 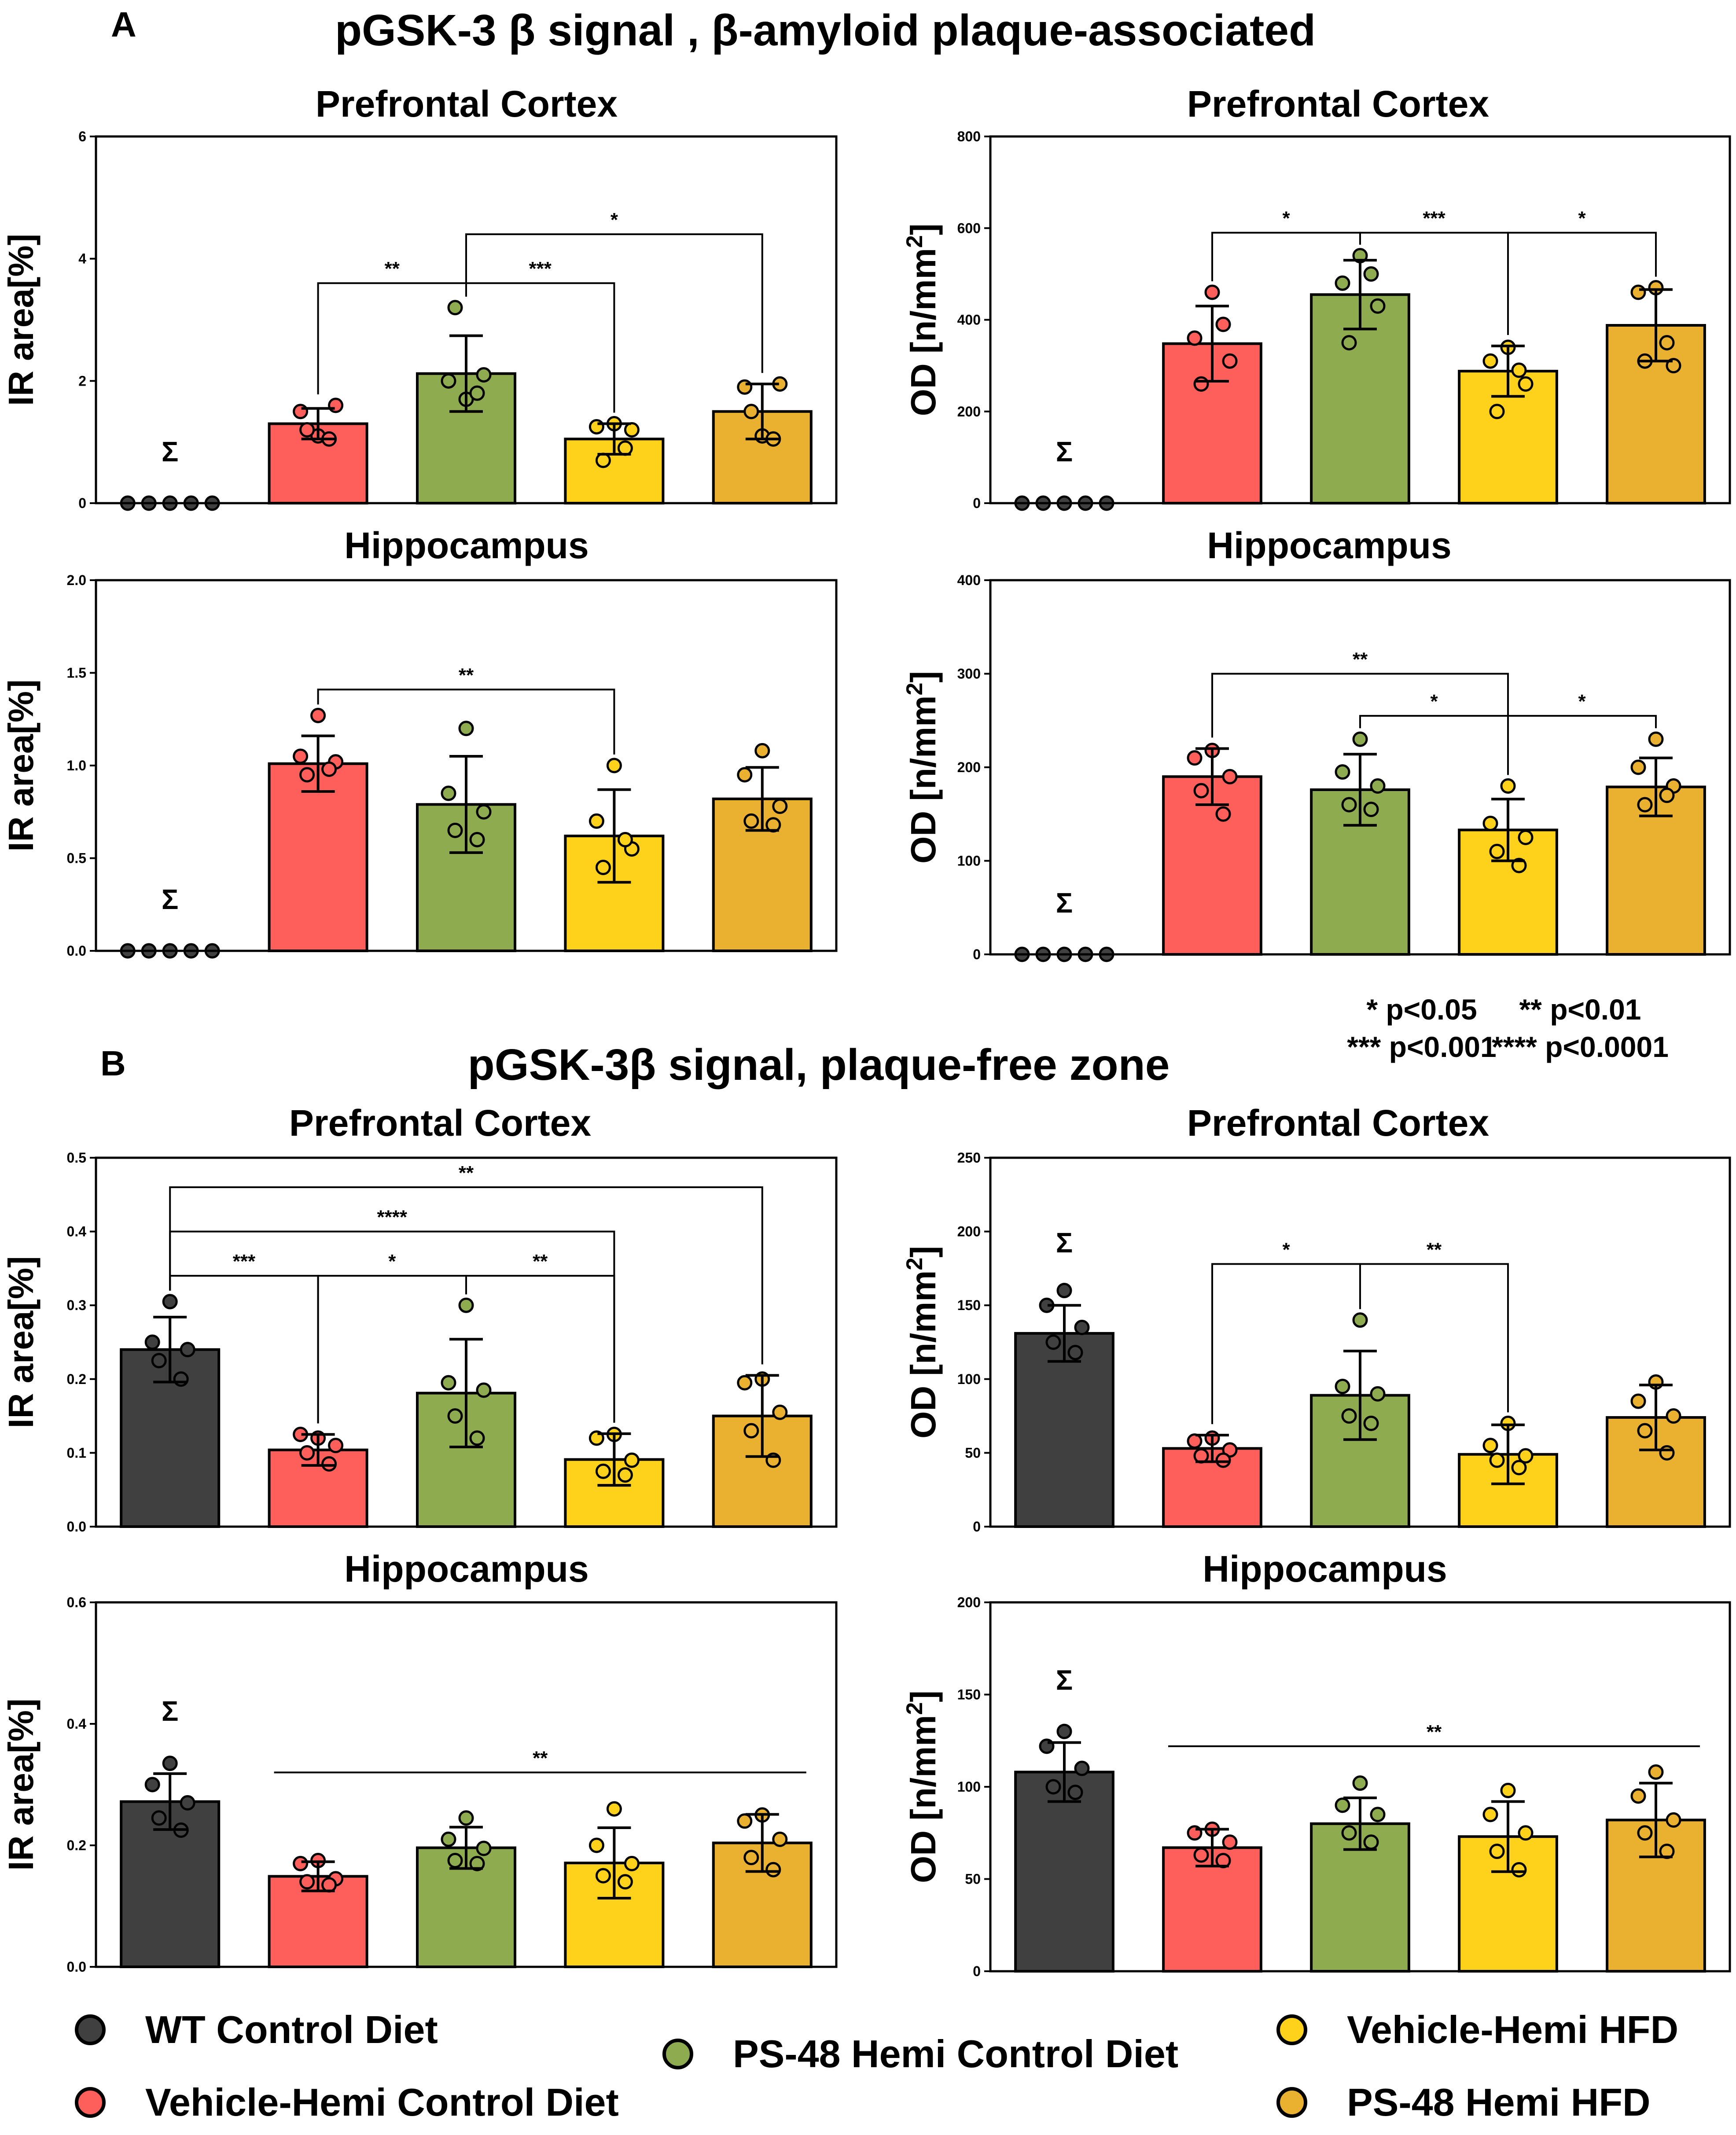 What do you see at coordinates (382, 2102) in the screenshot?
I see `legend-label: Vehicle-Hemi Control Diet` at bounding box center [382, 2102].